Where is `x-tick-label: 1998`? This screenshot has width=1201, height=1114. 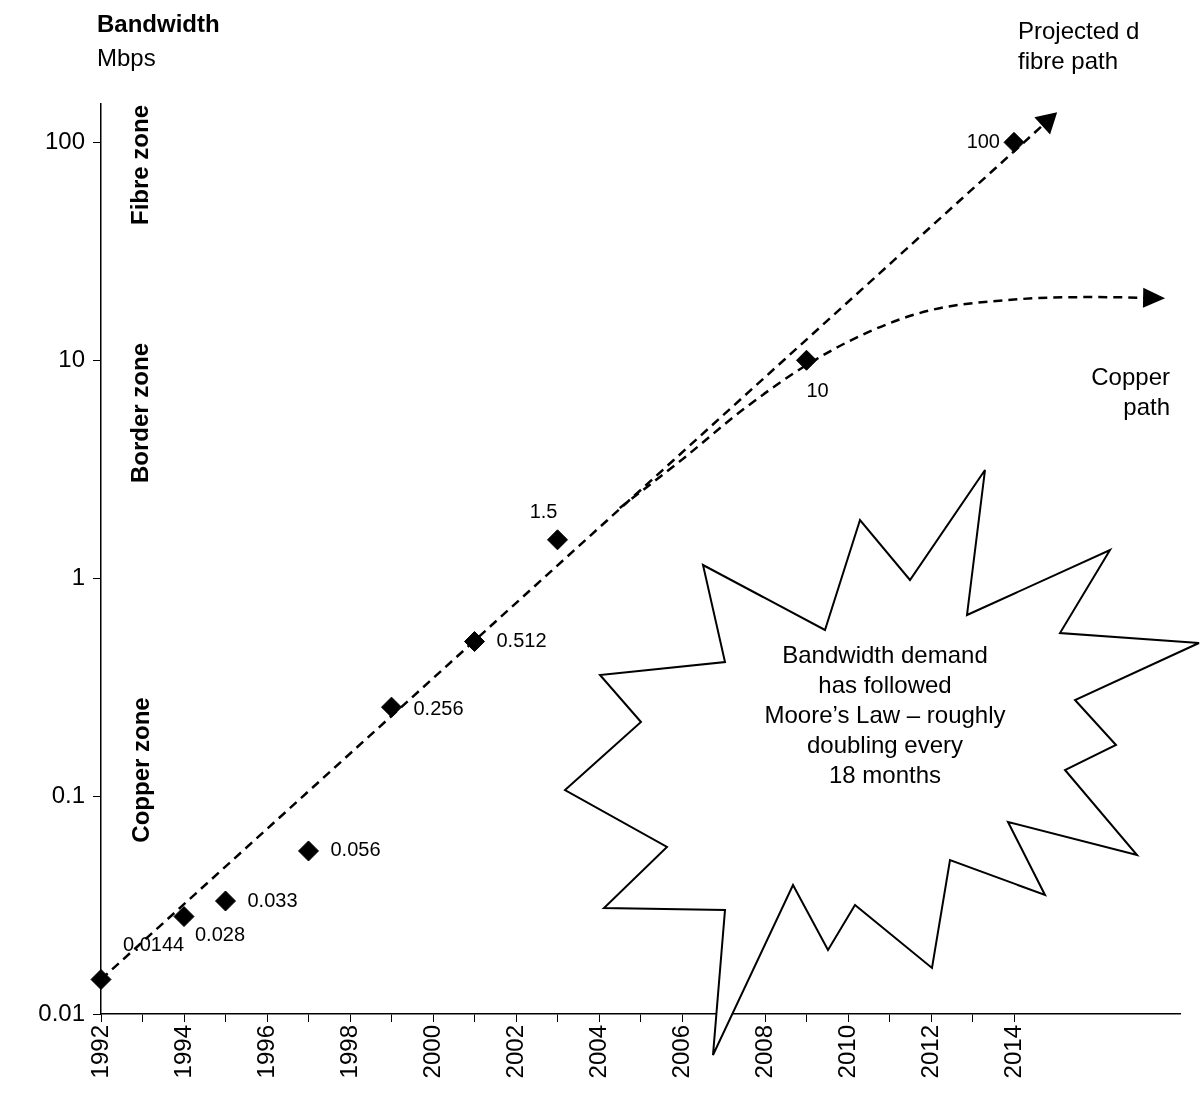
x-tick-label: 1998 is located at coordinates (348, 1052).